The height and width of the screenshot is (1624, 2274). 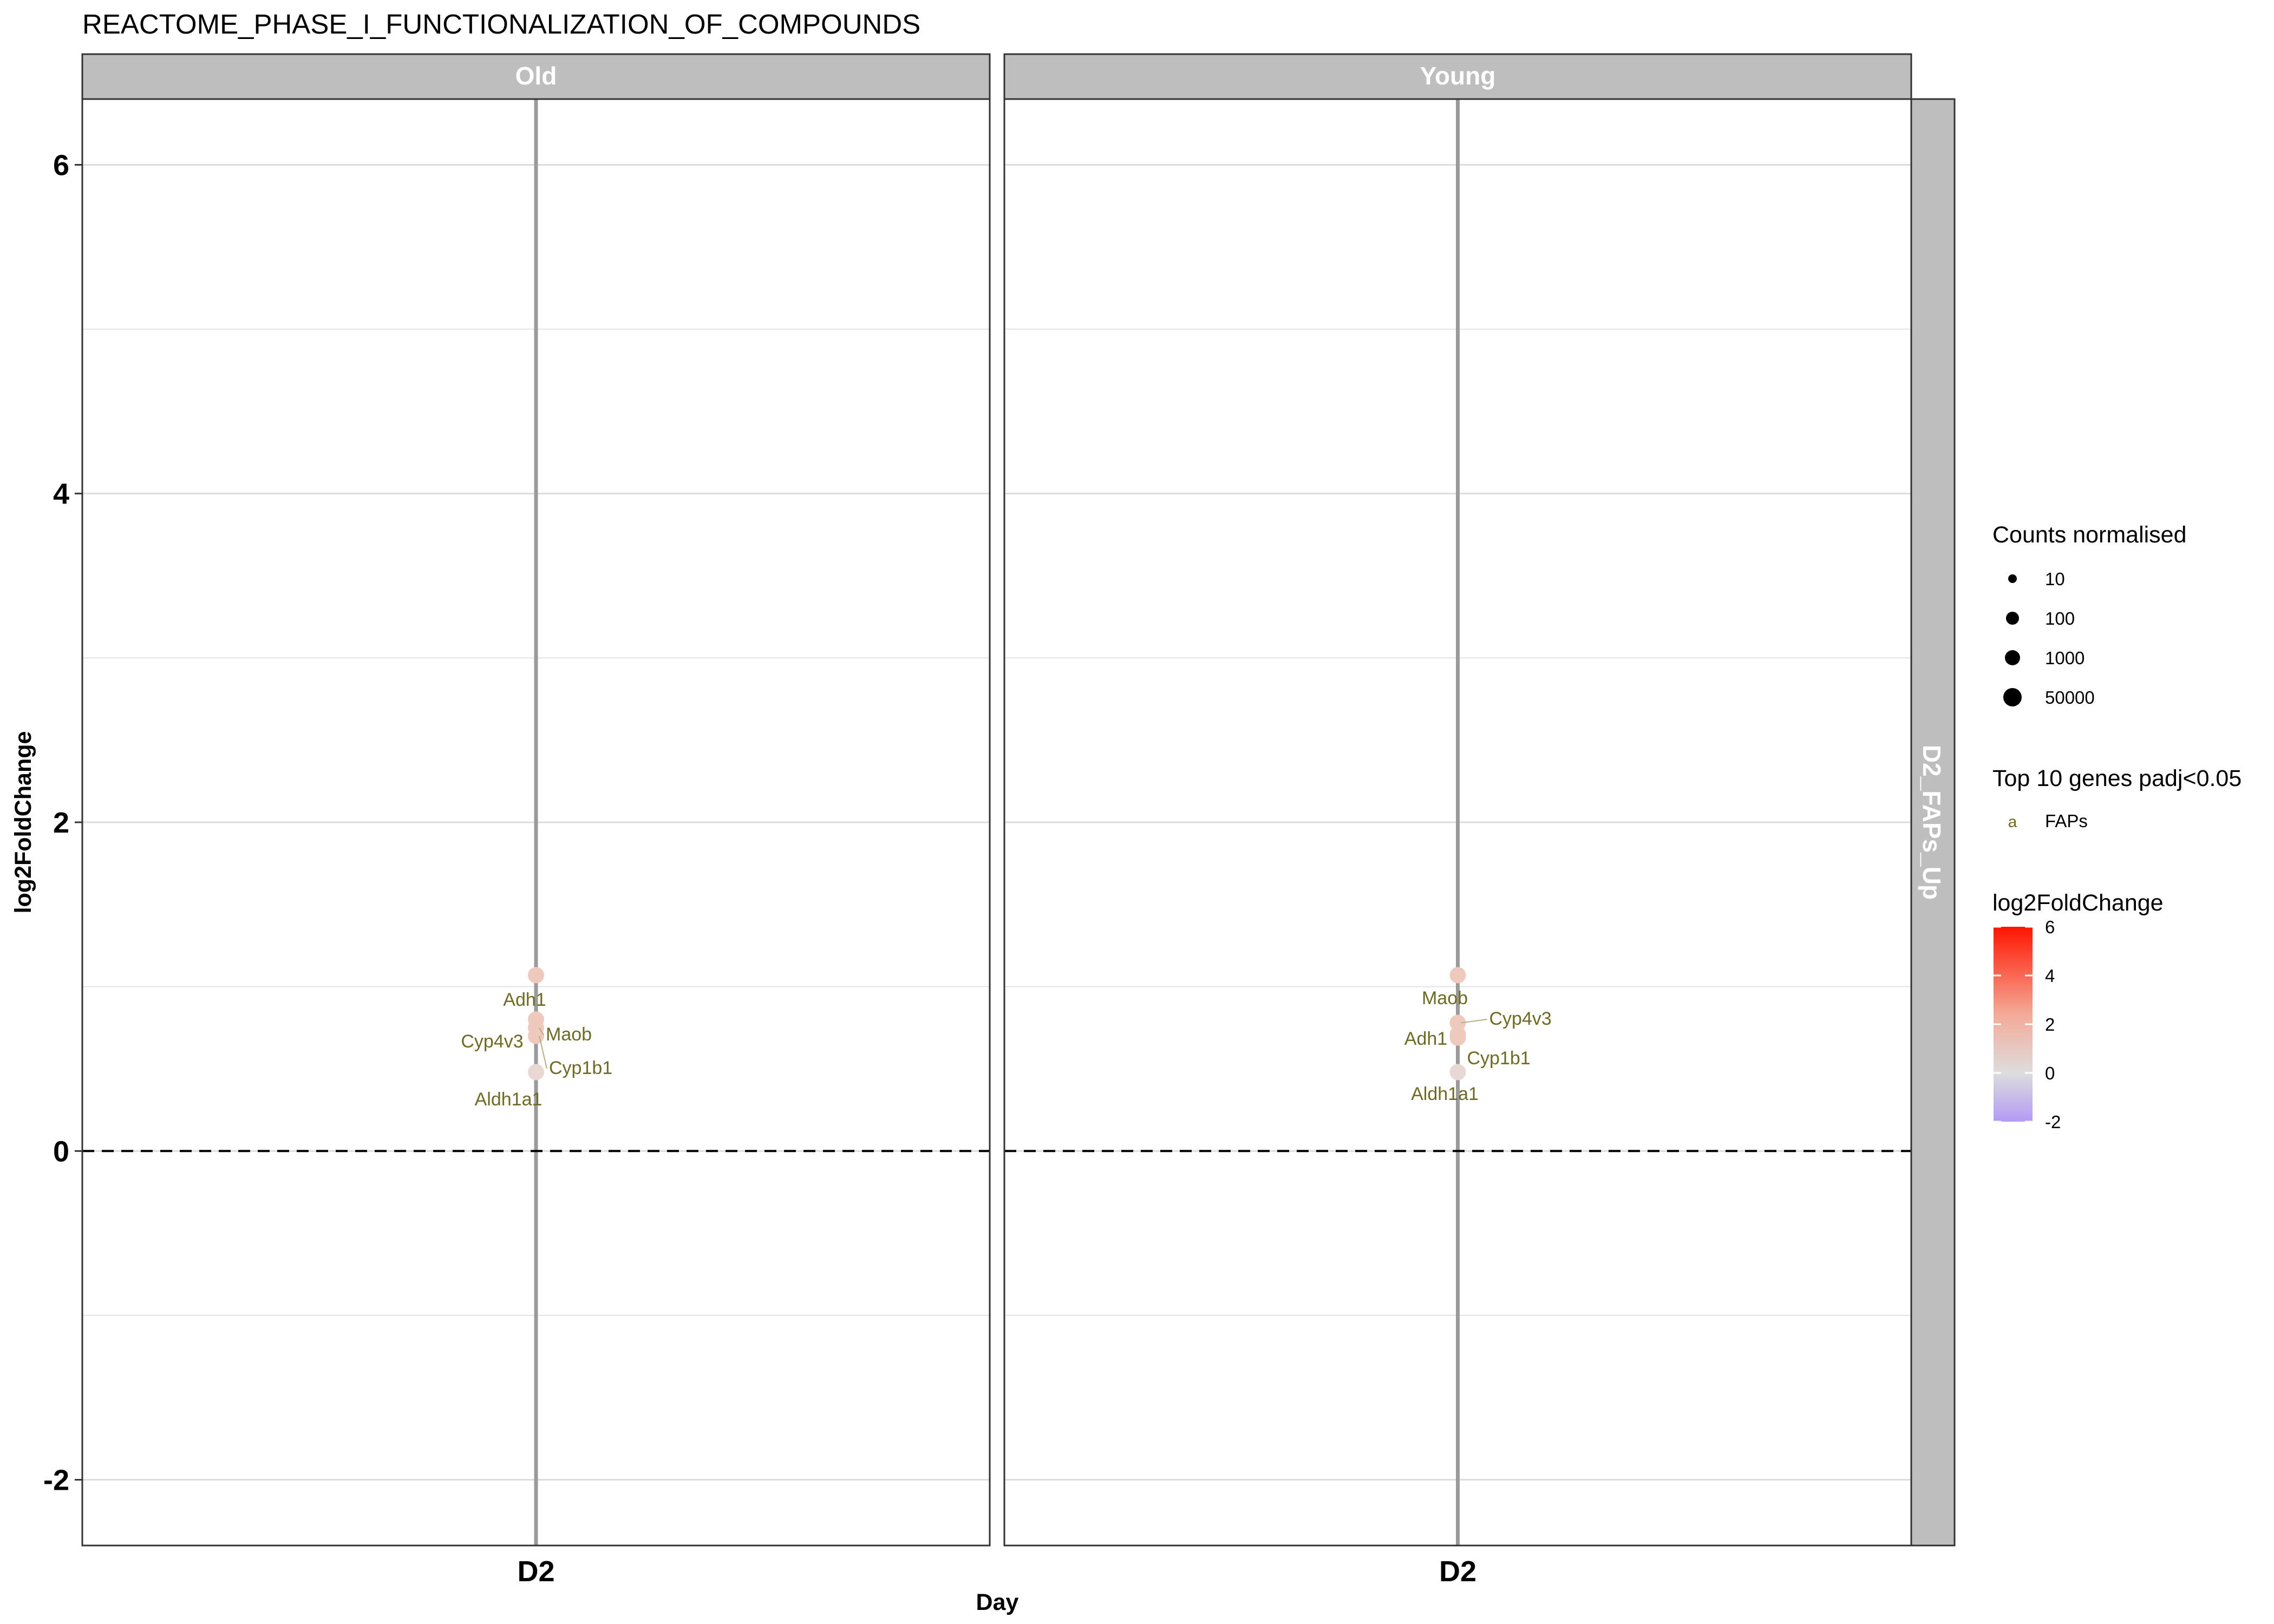 I want to click on color-legend-label: 6, so click(x=2050, y=927).